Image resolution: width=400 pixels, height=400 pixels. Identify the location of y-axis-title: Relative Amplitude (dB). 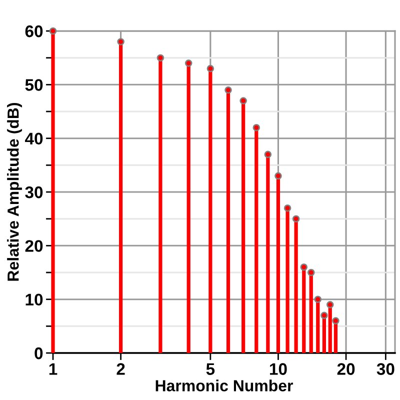
(14, 192).